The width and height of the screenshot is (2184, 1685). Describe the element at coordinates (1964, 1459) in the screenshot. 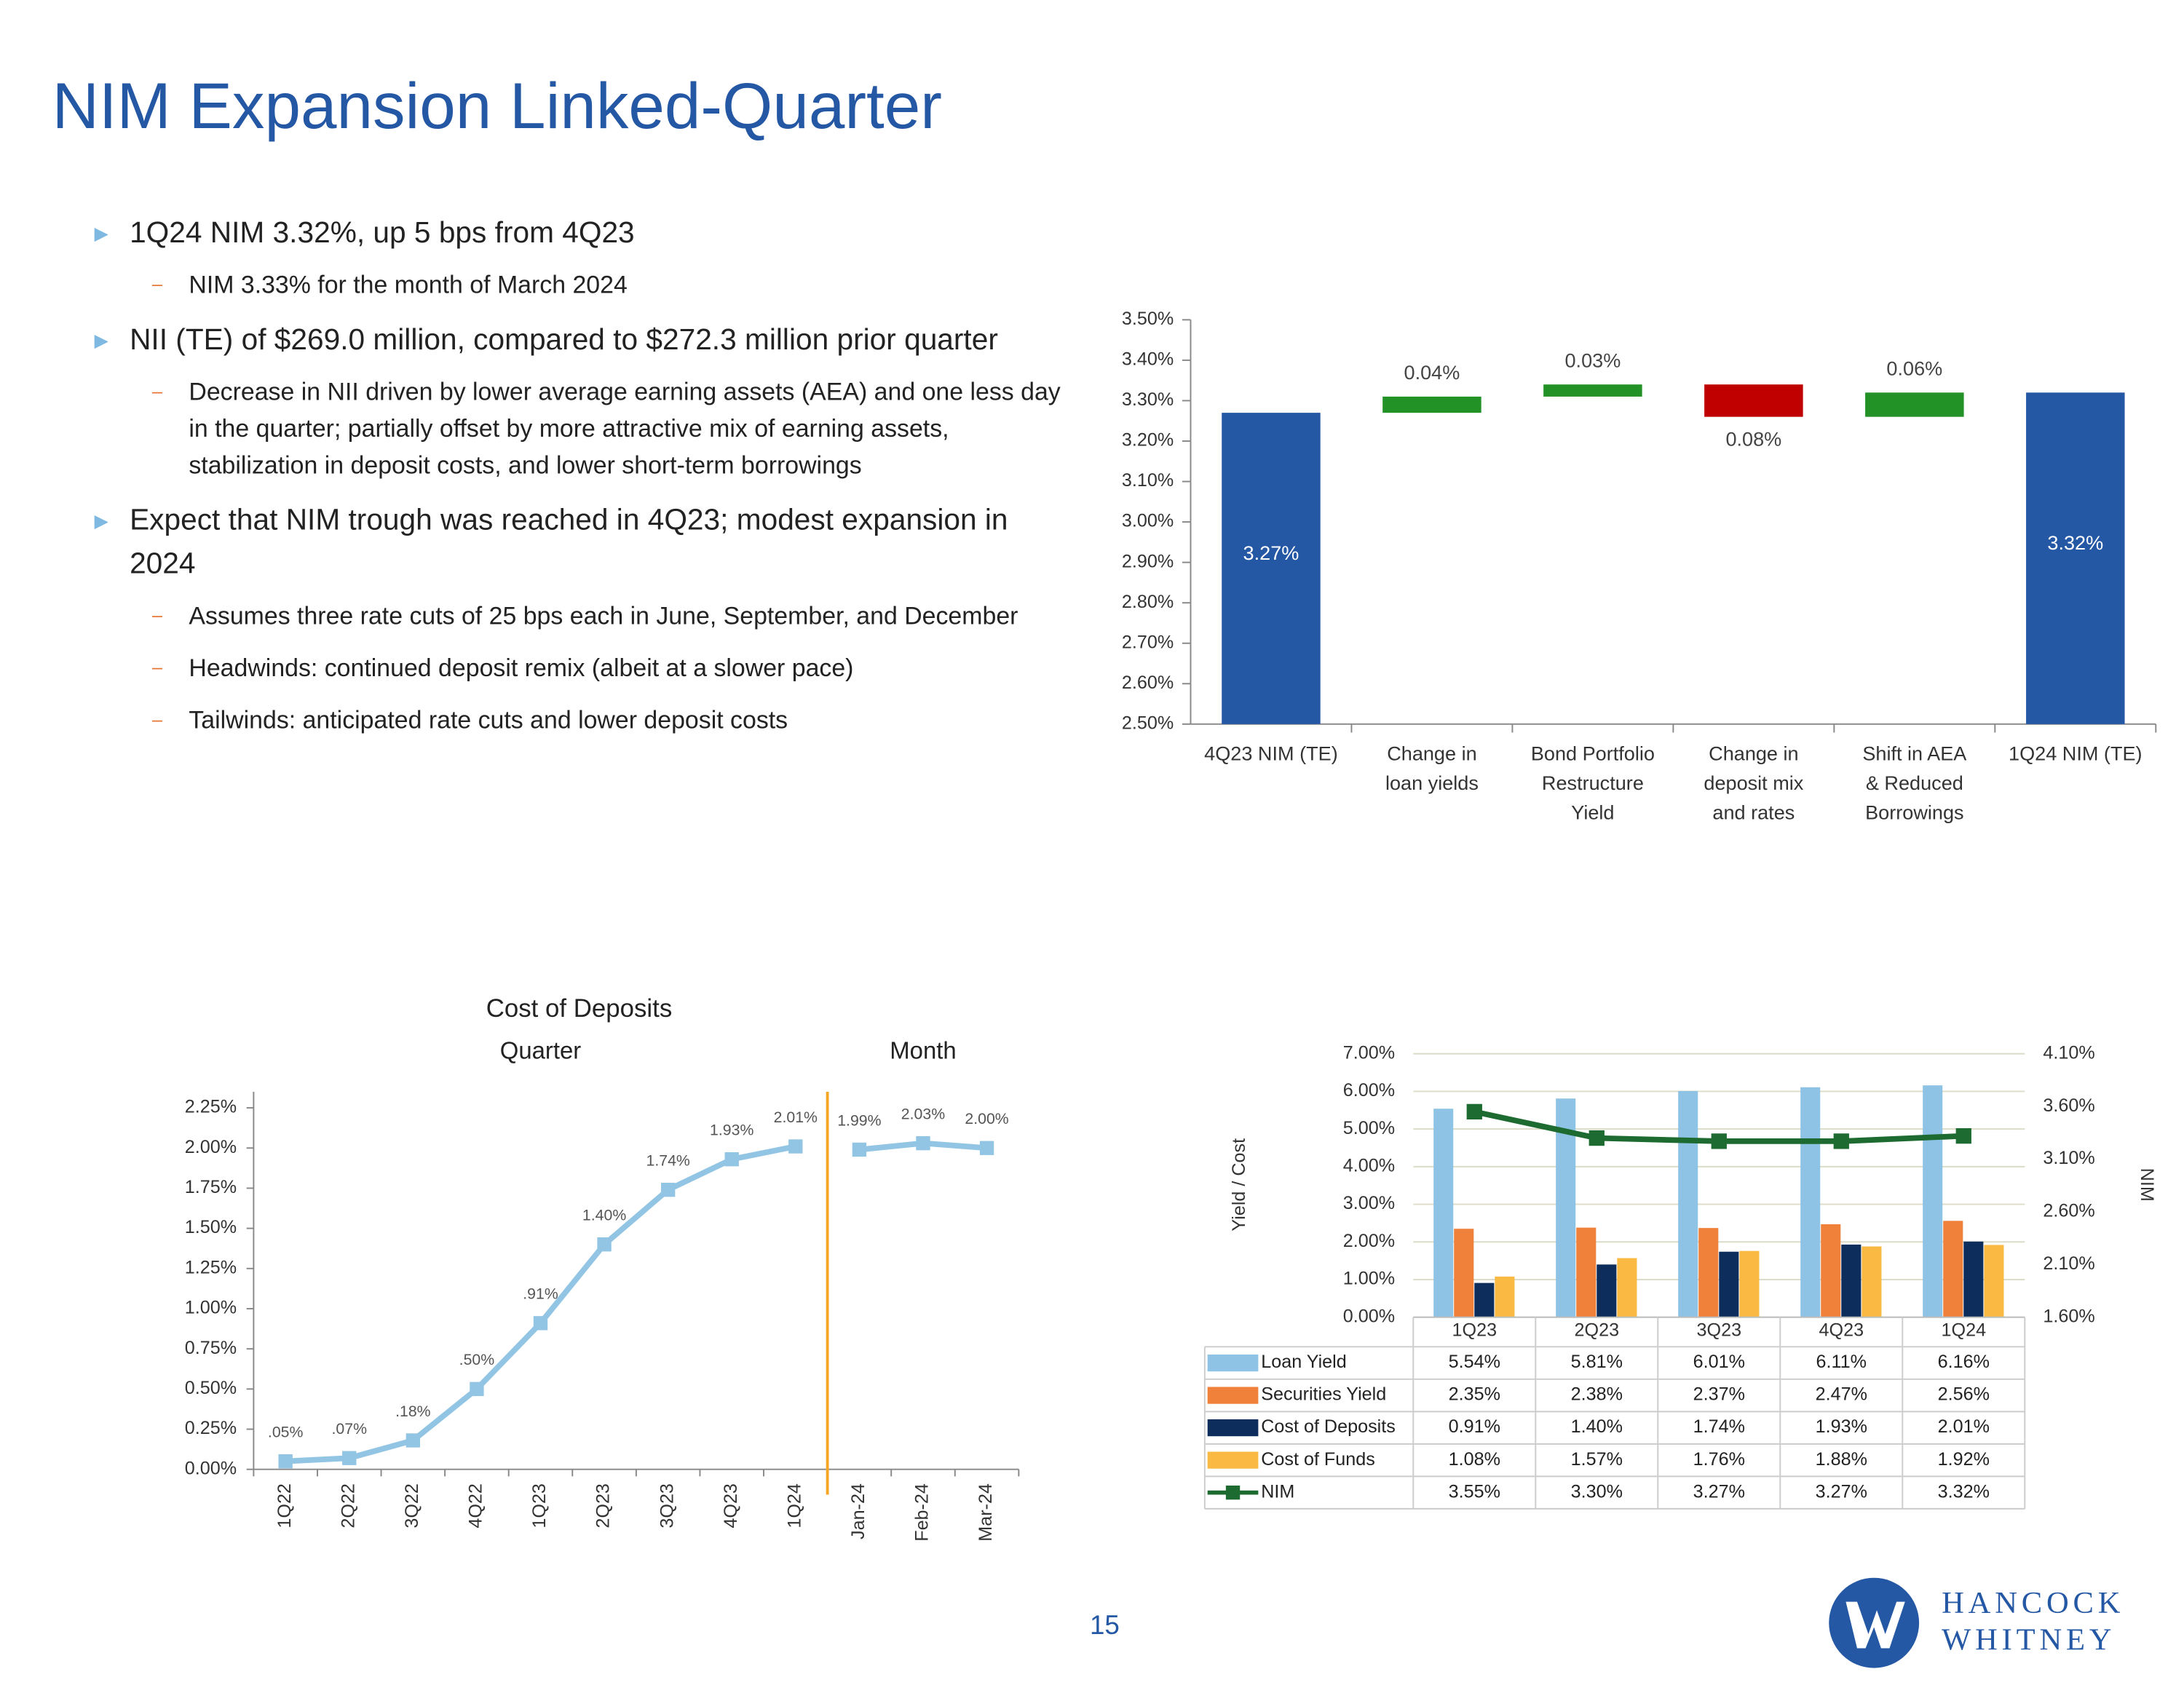

I see `table-cell: 1.92%` at that location.